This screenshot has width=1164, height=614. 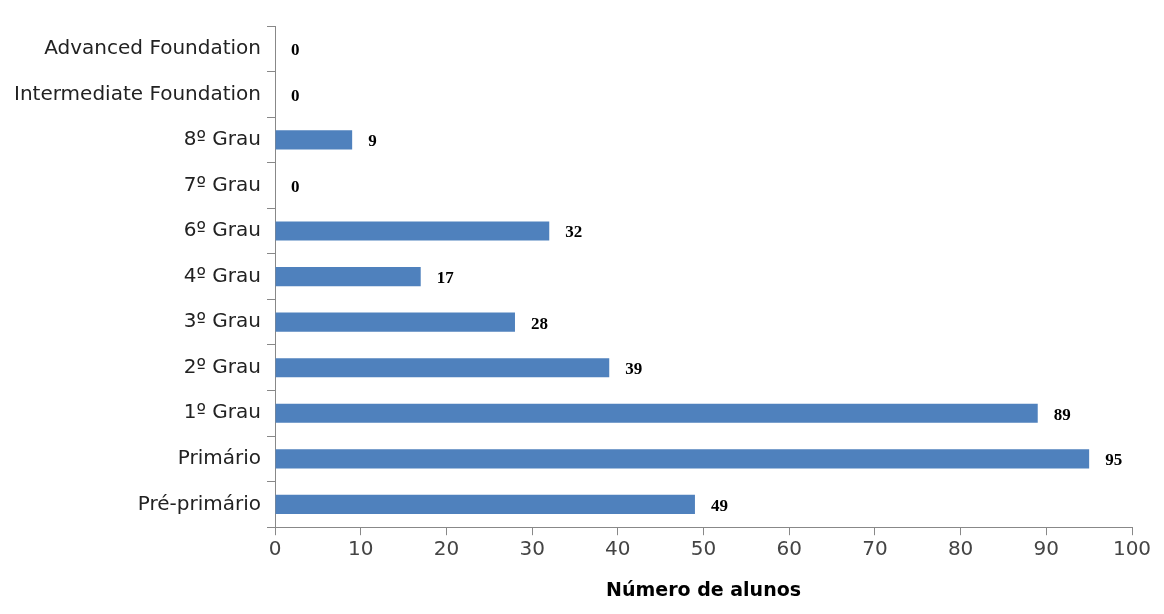 I want to click on data-label: 17, so click(x=445, y=277).